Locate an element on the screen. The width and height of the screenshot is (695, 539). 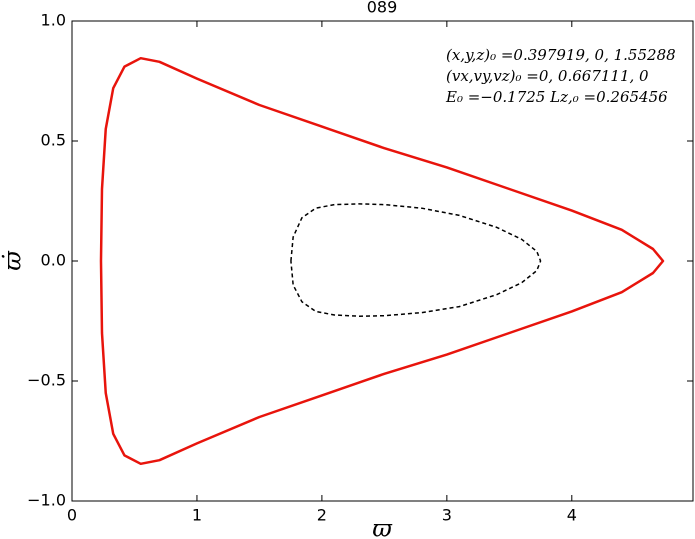
x-tick-label: 4 is located at coordinates (572, 515).